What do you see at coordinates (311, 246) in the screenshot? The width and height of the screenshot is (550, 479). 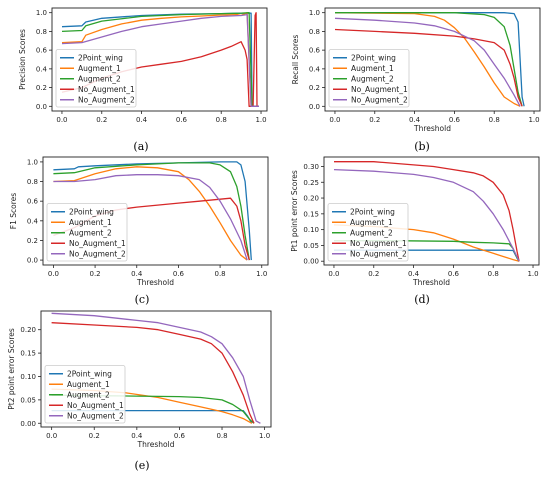 I see `y-tick-label: 0.05` at bounding box center [311, 246].